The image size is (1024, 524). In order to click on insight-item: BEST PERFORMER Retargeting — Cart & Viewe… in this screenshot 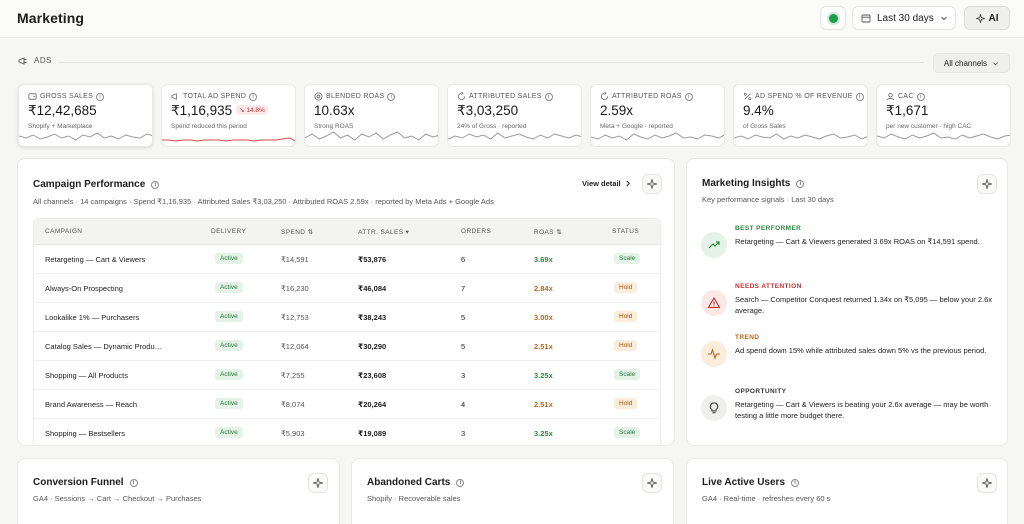, I will do `click(851, 250)`.